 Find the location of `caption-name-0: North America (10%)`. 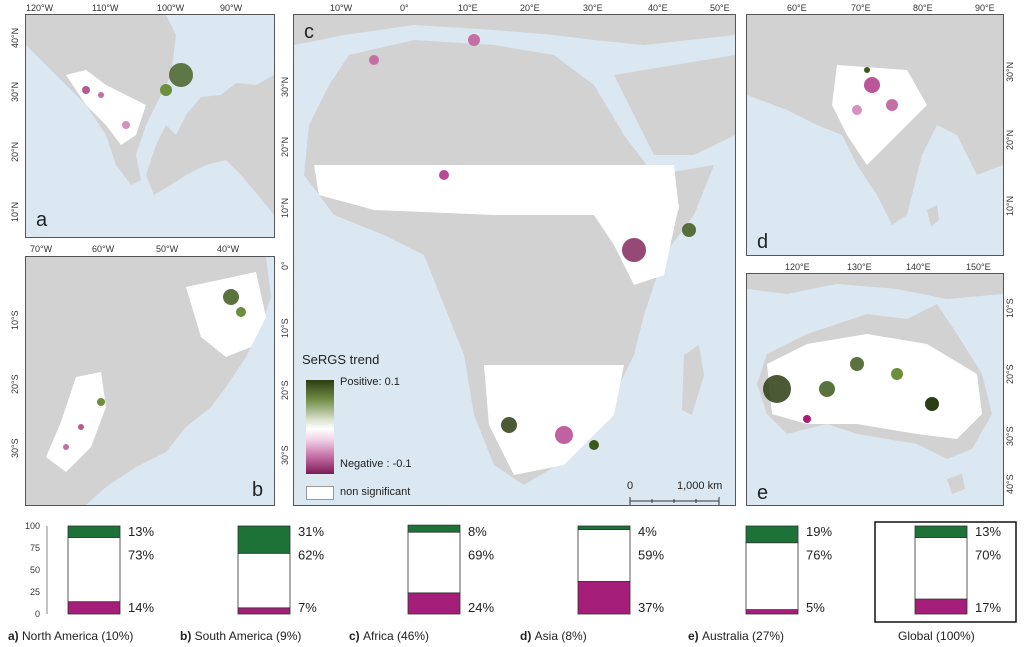

caption-name-0: North America (10%) is located at coordinates (78, 636).